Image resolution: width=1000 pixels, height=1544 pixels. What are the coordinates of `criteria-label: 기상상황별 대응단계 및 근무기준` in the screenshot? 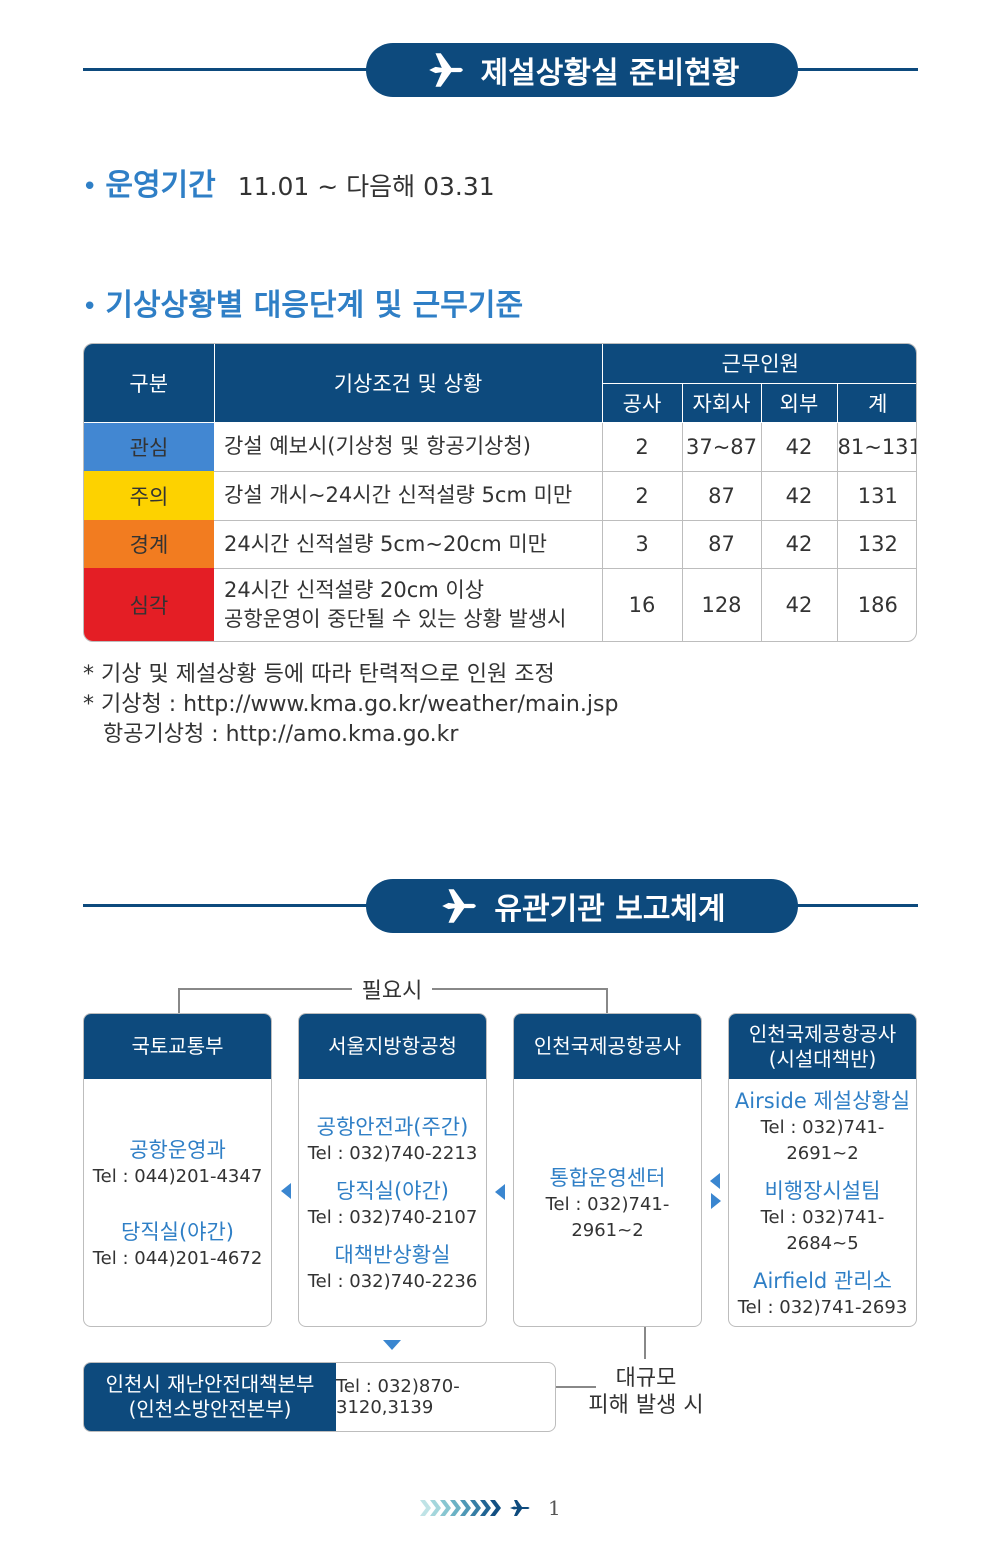 It's located at (314, 305).